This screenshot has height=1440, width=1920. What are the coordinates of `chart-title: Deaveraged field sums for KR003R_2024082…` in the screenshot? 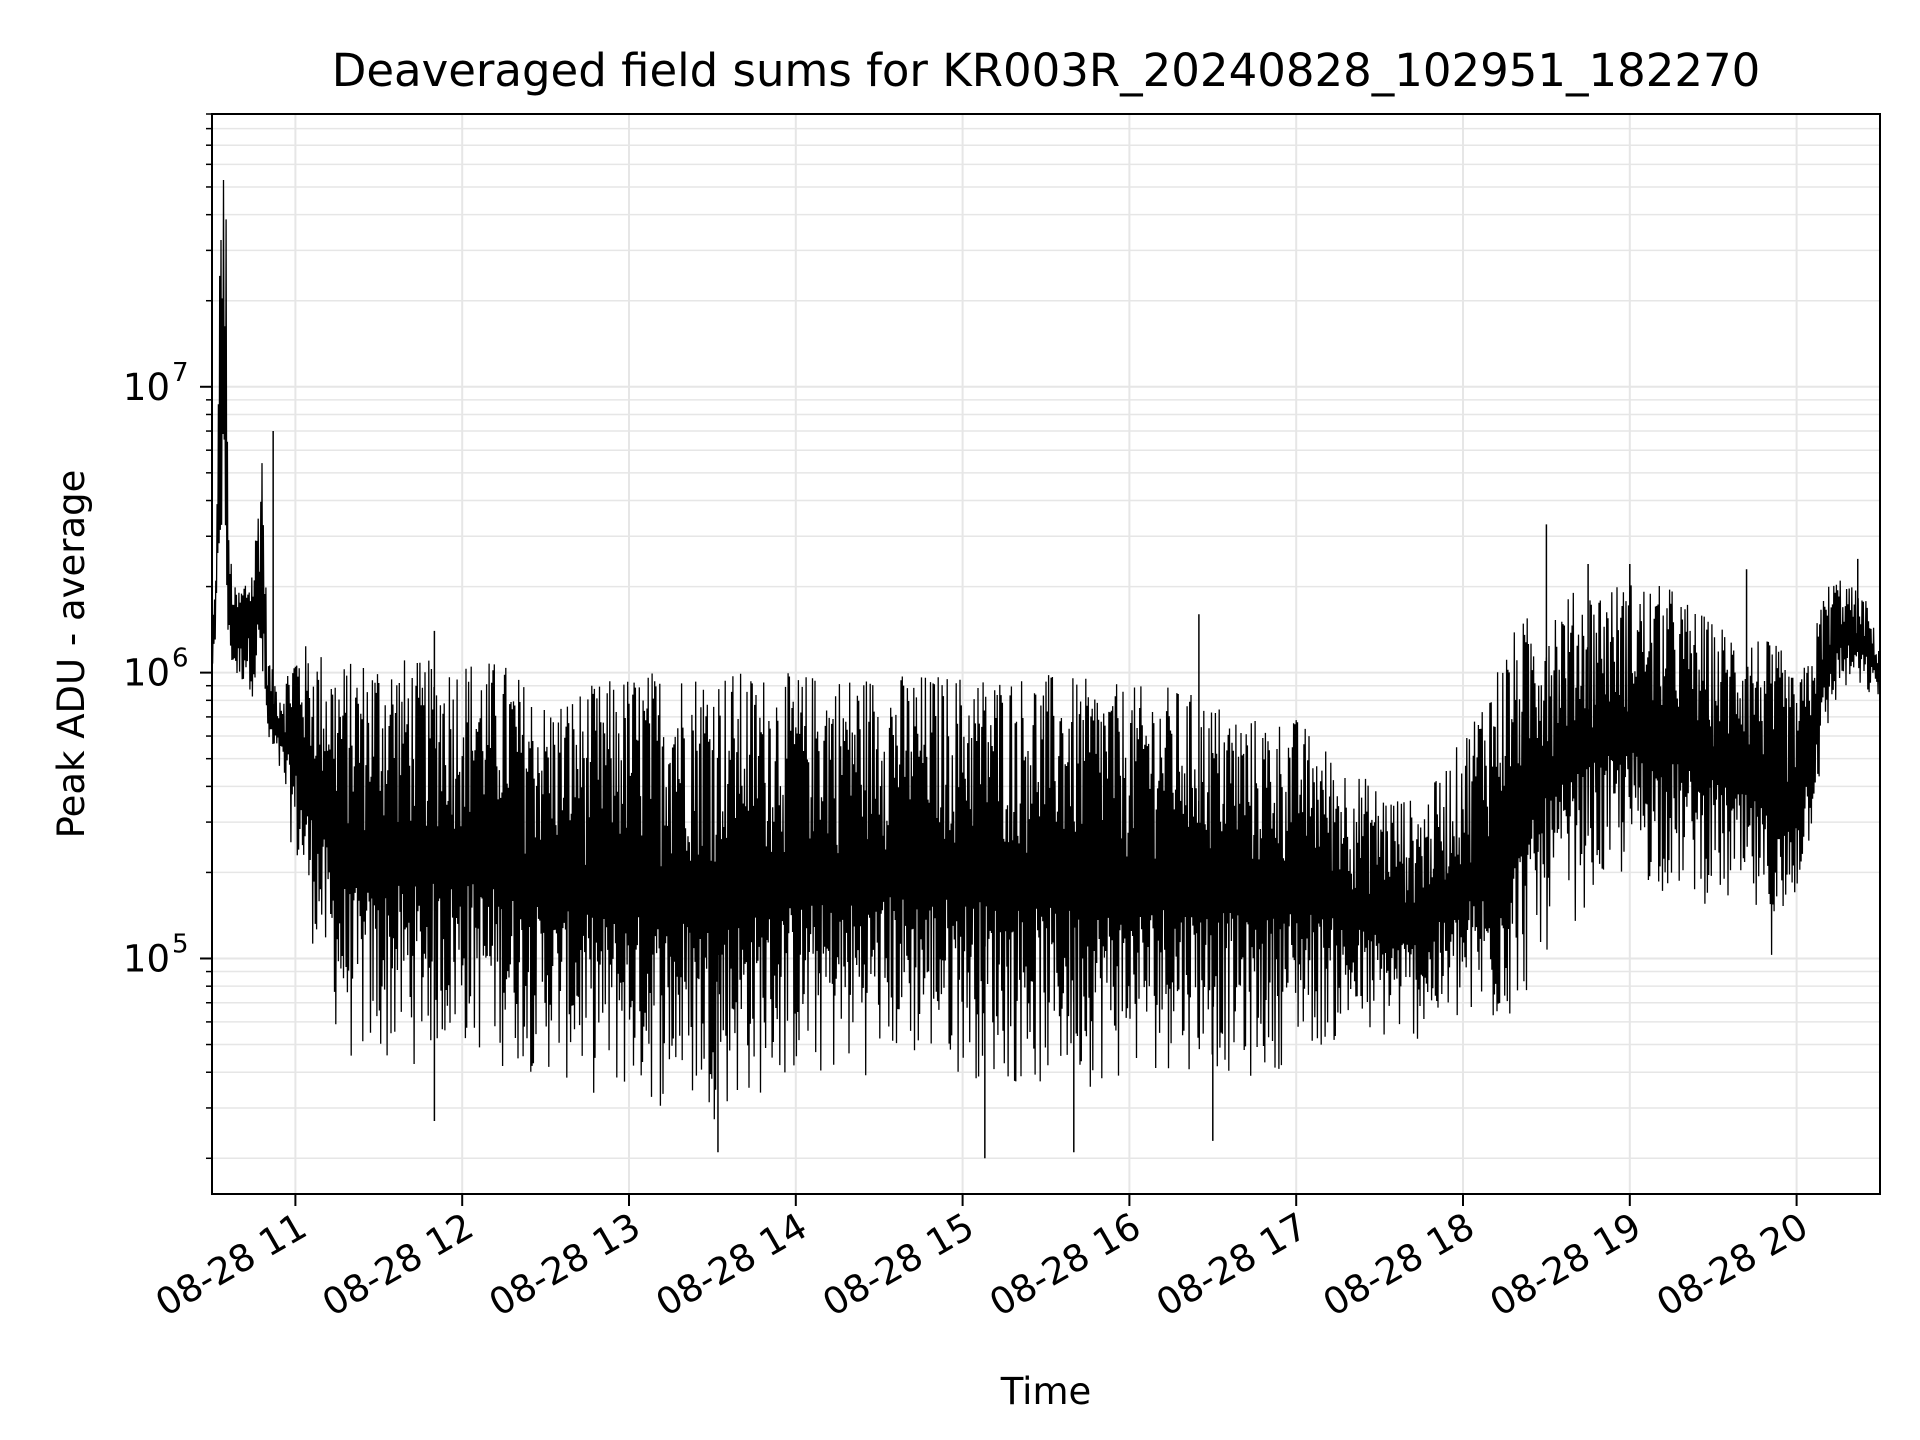 It's located at (1046, 70).